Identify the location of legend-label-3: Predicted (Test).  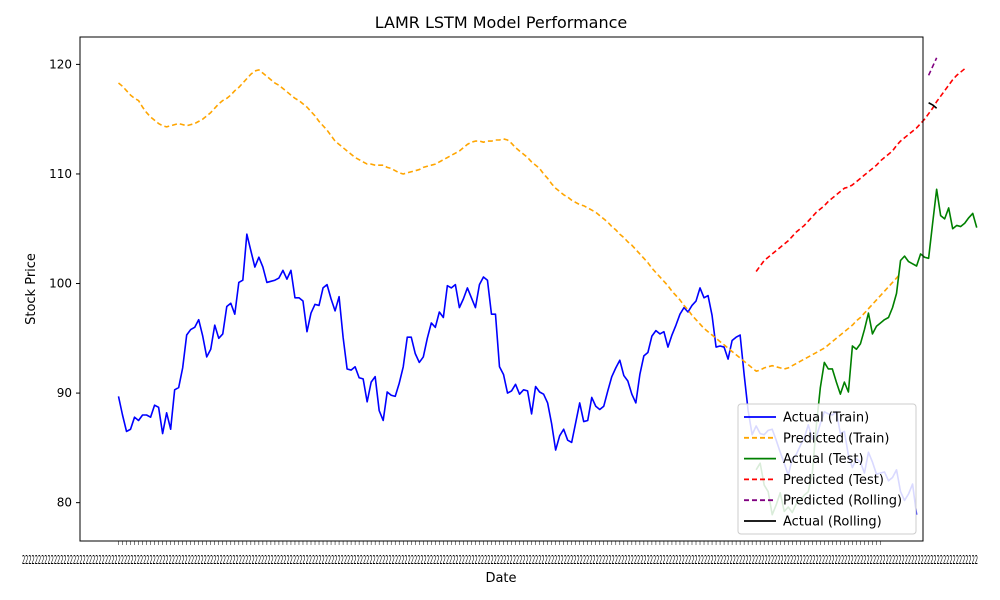
(833, 480).